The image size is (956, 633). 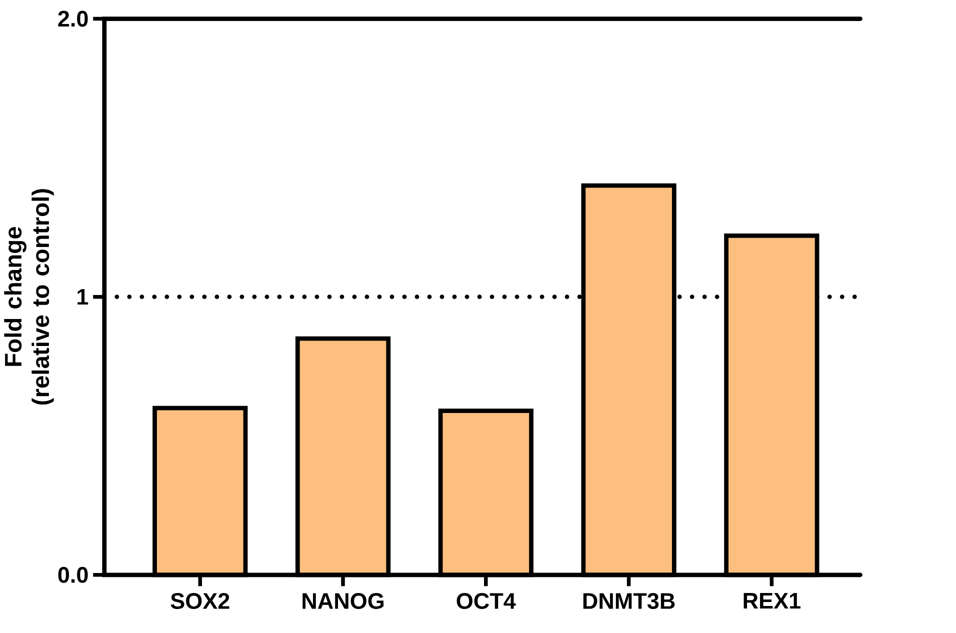 I want to click on x-tick-label: OCT4, so click(x=486, y=601).